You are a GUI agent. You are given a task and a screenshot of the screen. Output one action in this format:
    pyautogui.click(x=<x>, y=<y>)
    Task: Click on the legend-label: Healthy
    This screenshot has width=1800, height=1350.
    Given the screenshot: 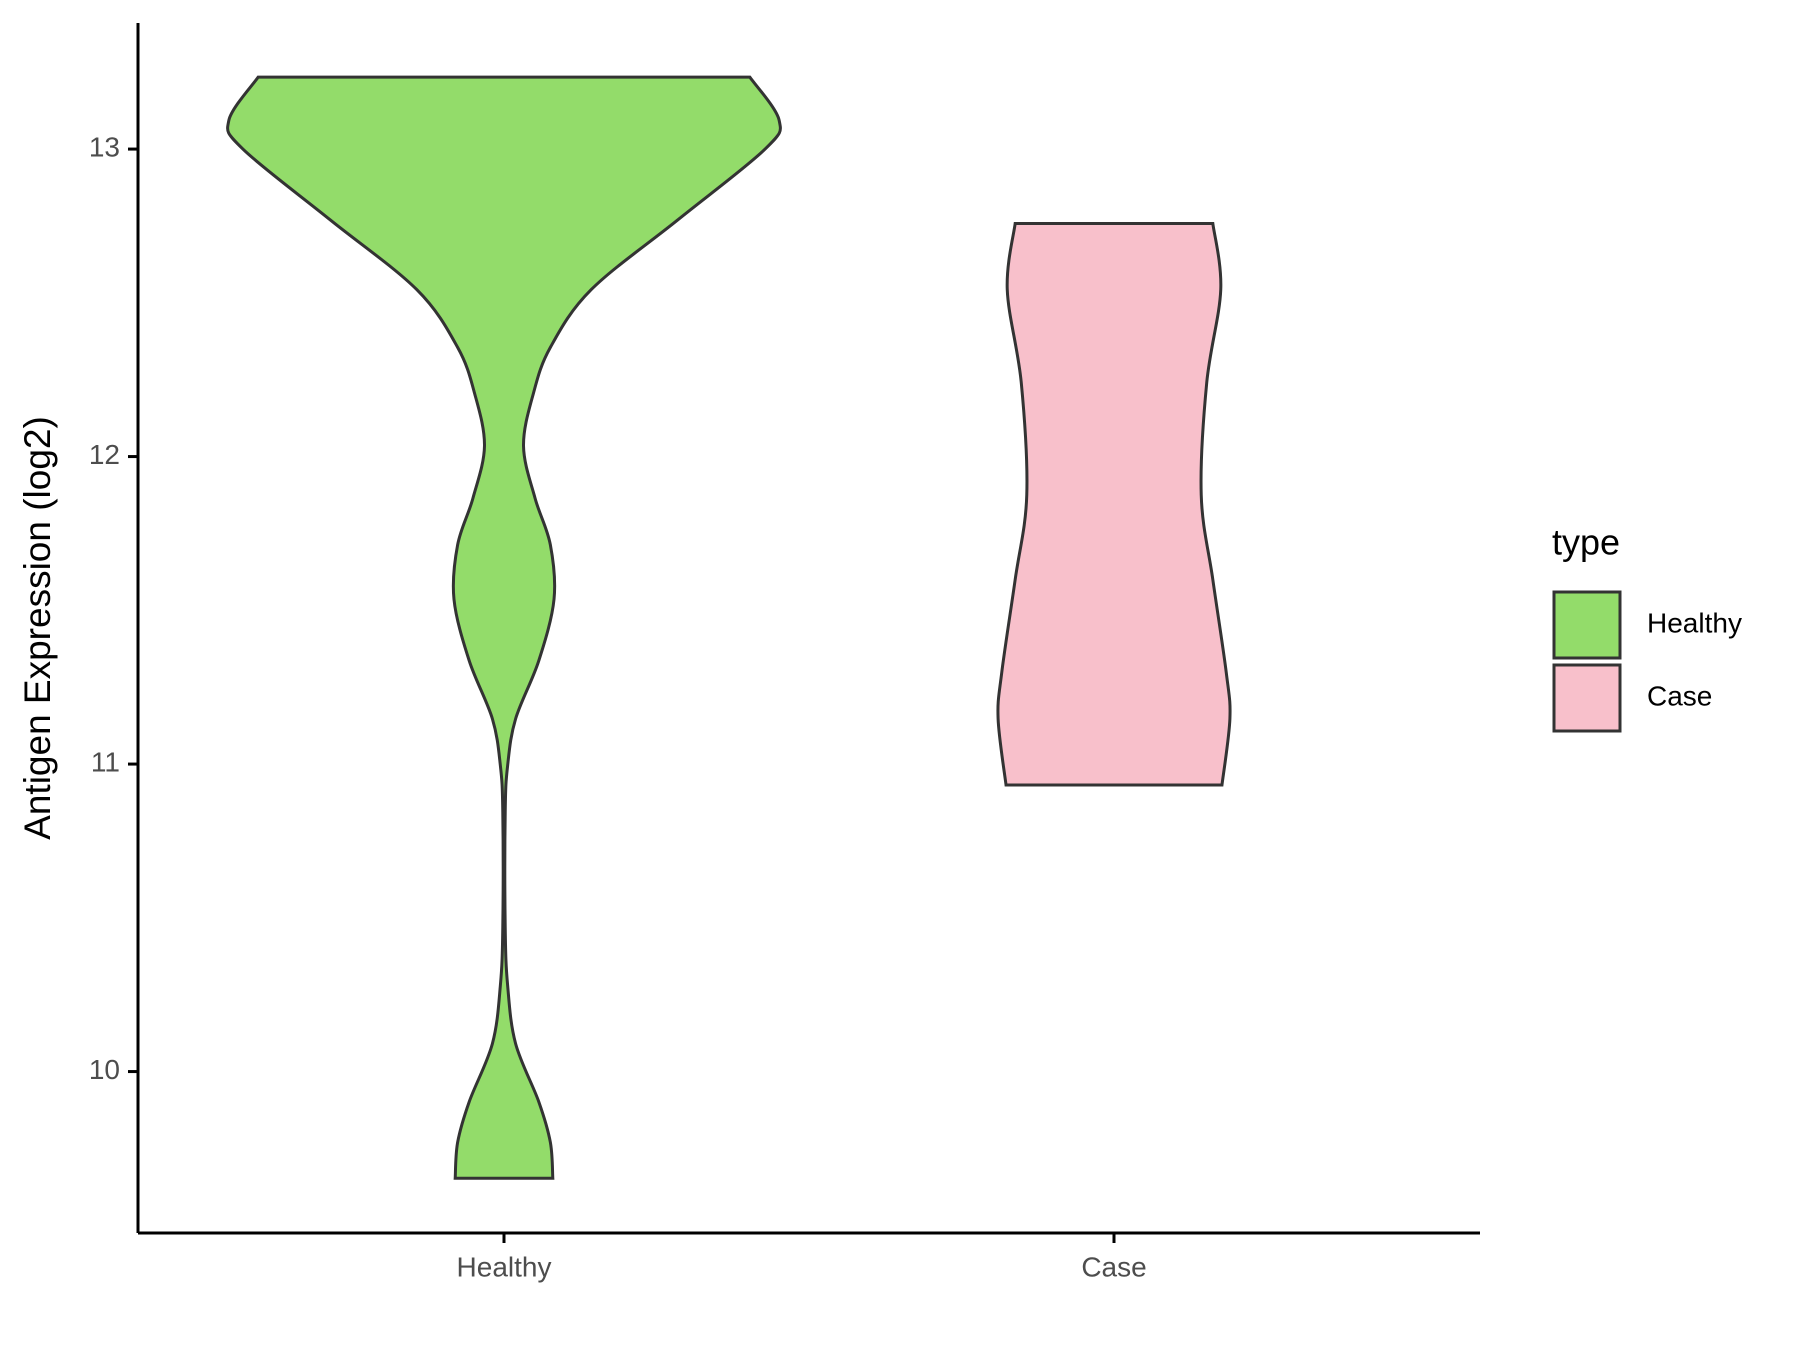 What is the action you would take?
    pyautogui.click(x=1694, y=622)
    